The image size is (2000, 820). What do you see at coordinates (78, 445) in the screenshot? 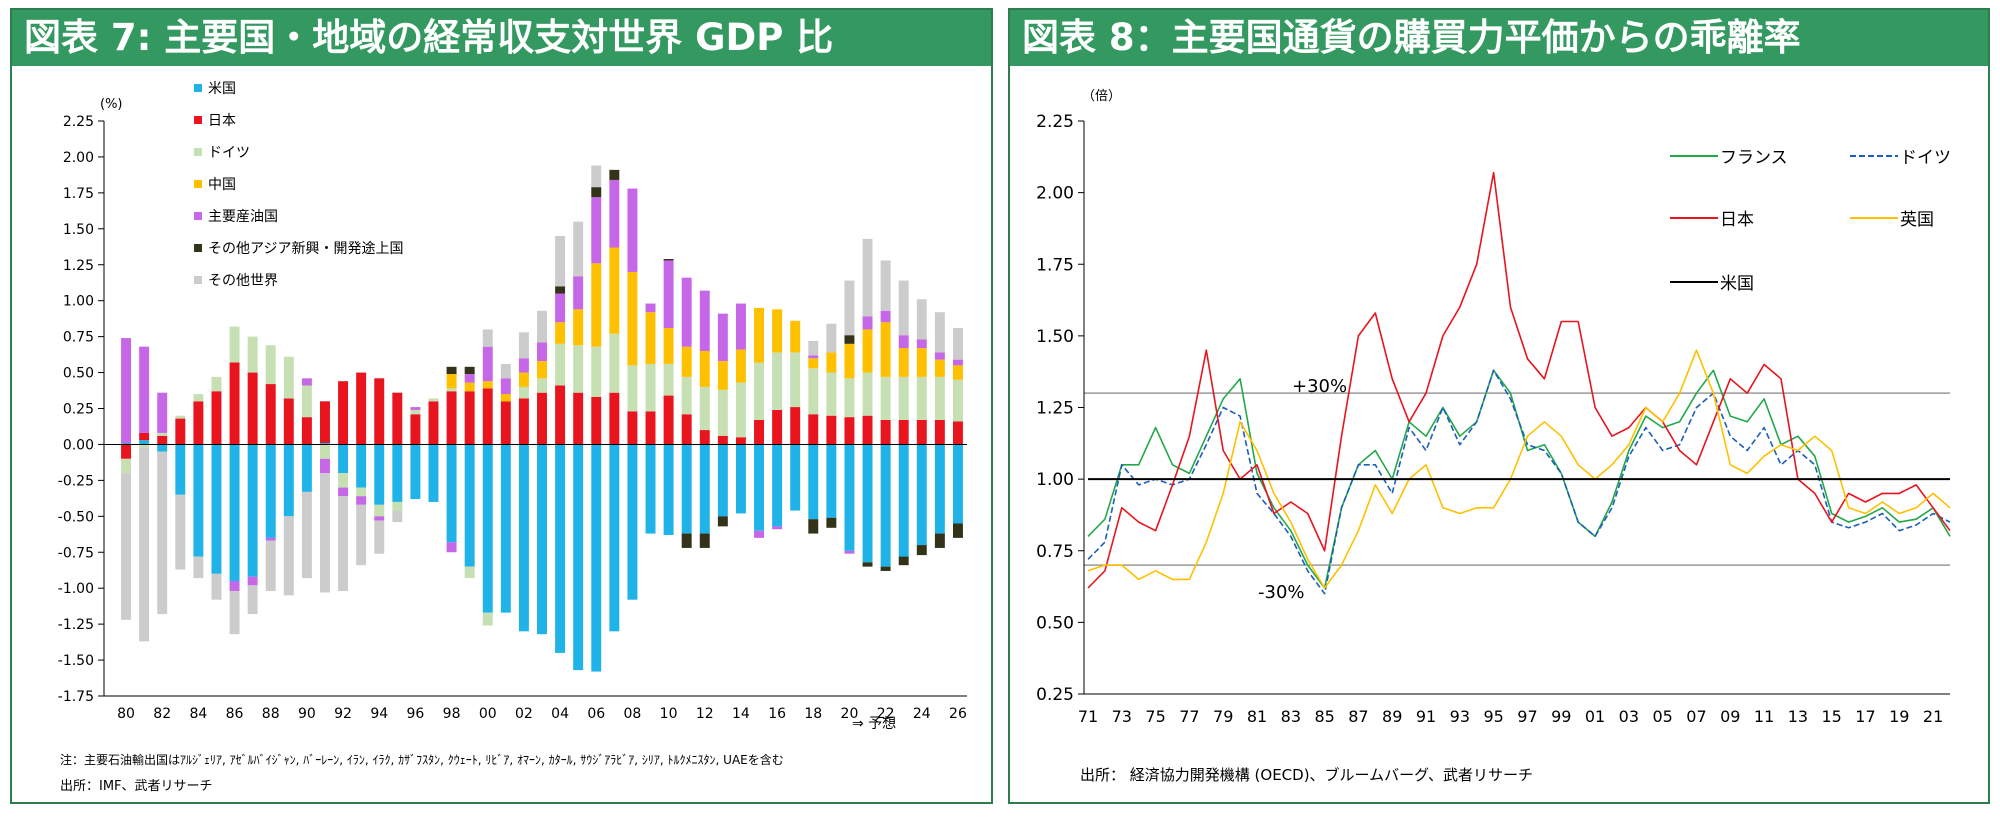
I see `chart7-ytick-label: 0.00` at bounding box center [78, 445].